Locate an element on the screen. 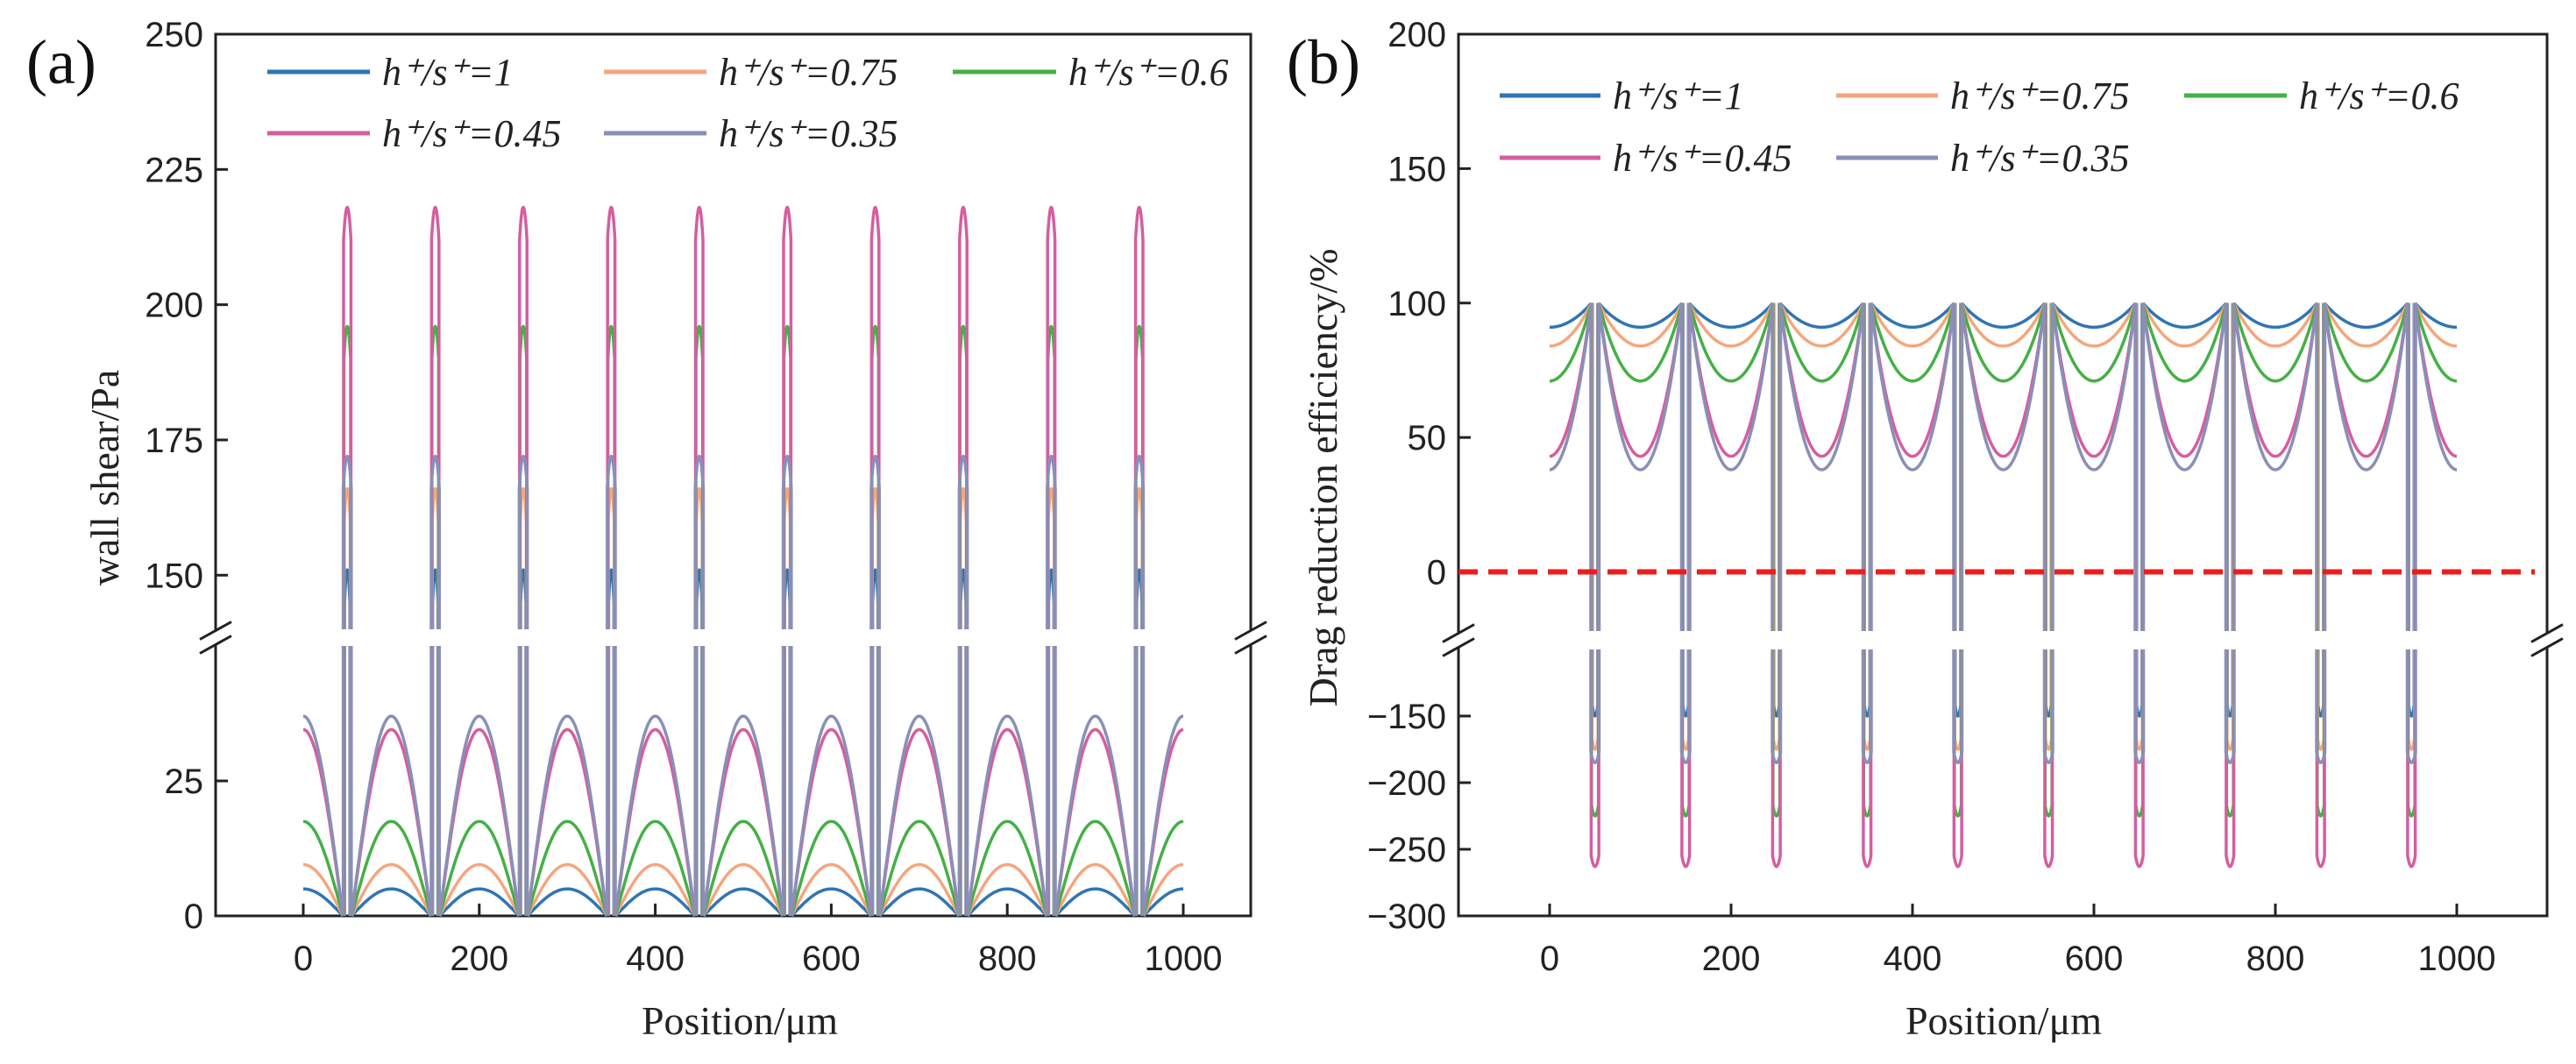  y-tick-label: 100 is located at coordinates (1416, 304).